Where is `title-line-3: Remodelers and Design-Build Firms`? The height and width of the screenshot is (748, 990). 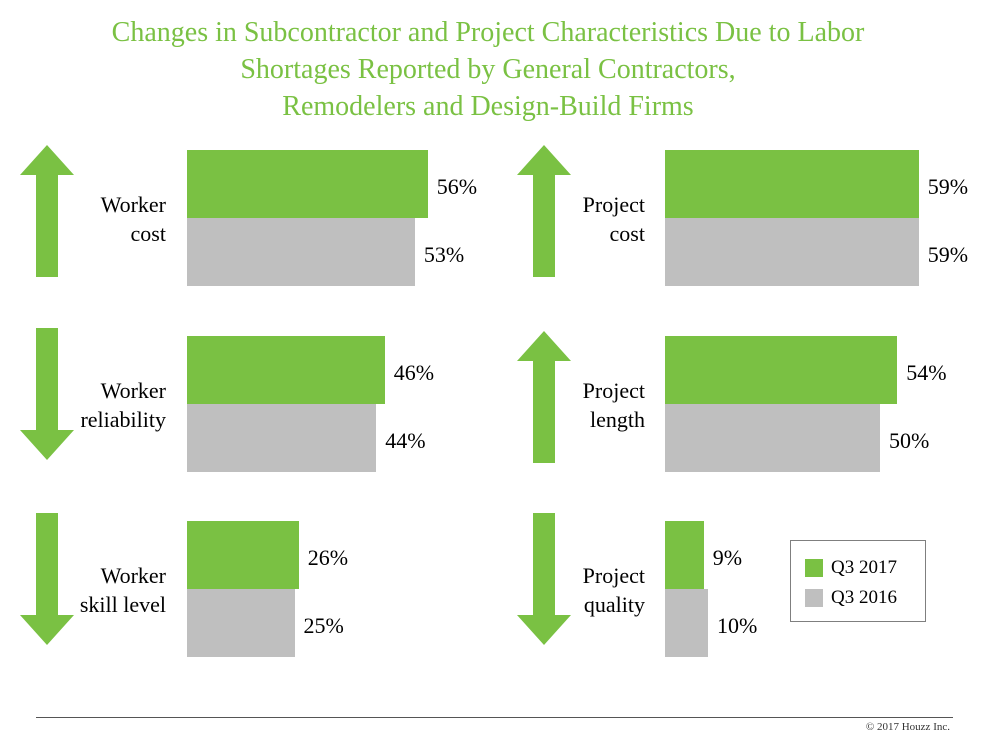
title-line-3: Remodelers and Design-Build Firms is located at coordinates (488, 106).